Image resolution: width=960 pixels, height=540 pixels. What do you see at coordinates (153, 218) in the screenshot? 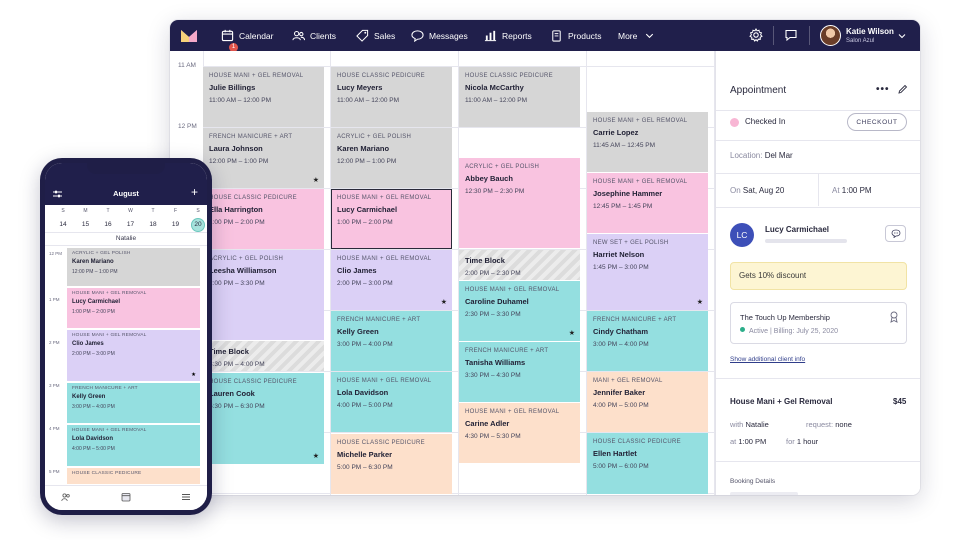
I see `day-cell: T 18` at bounding box center [153, 218].